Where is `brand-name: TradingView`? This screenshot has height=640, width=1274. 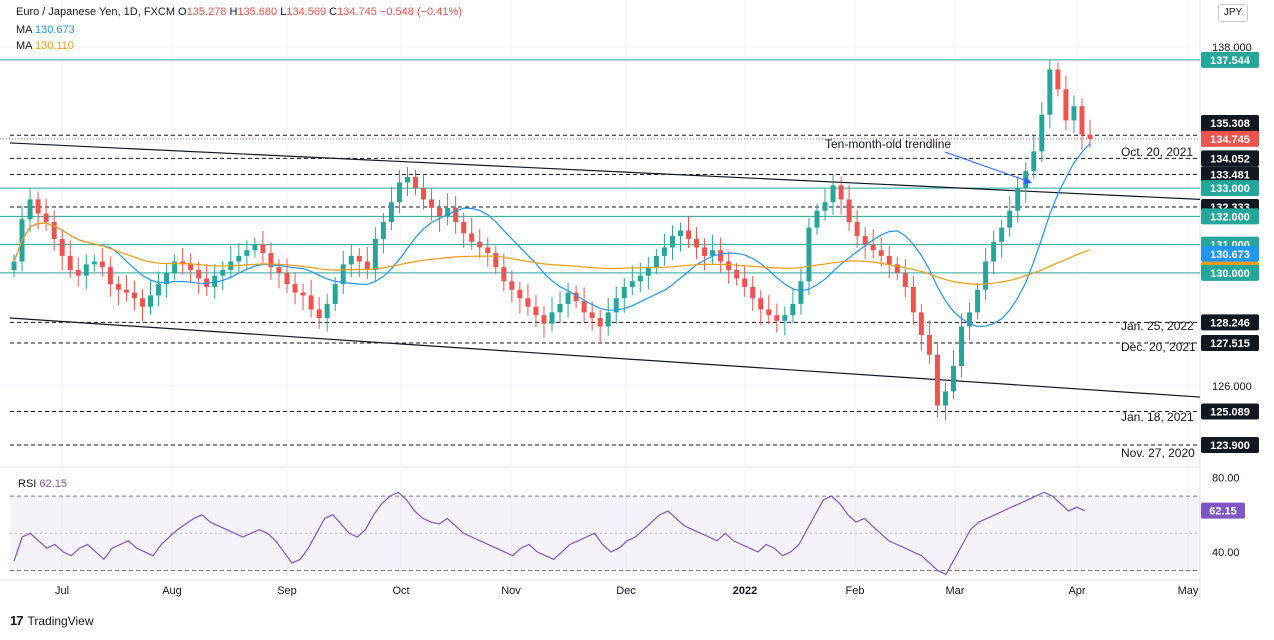
brand-name: TradingView is located at coordinates (60, 620).